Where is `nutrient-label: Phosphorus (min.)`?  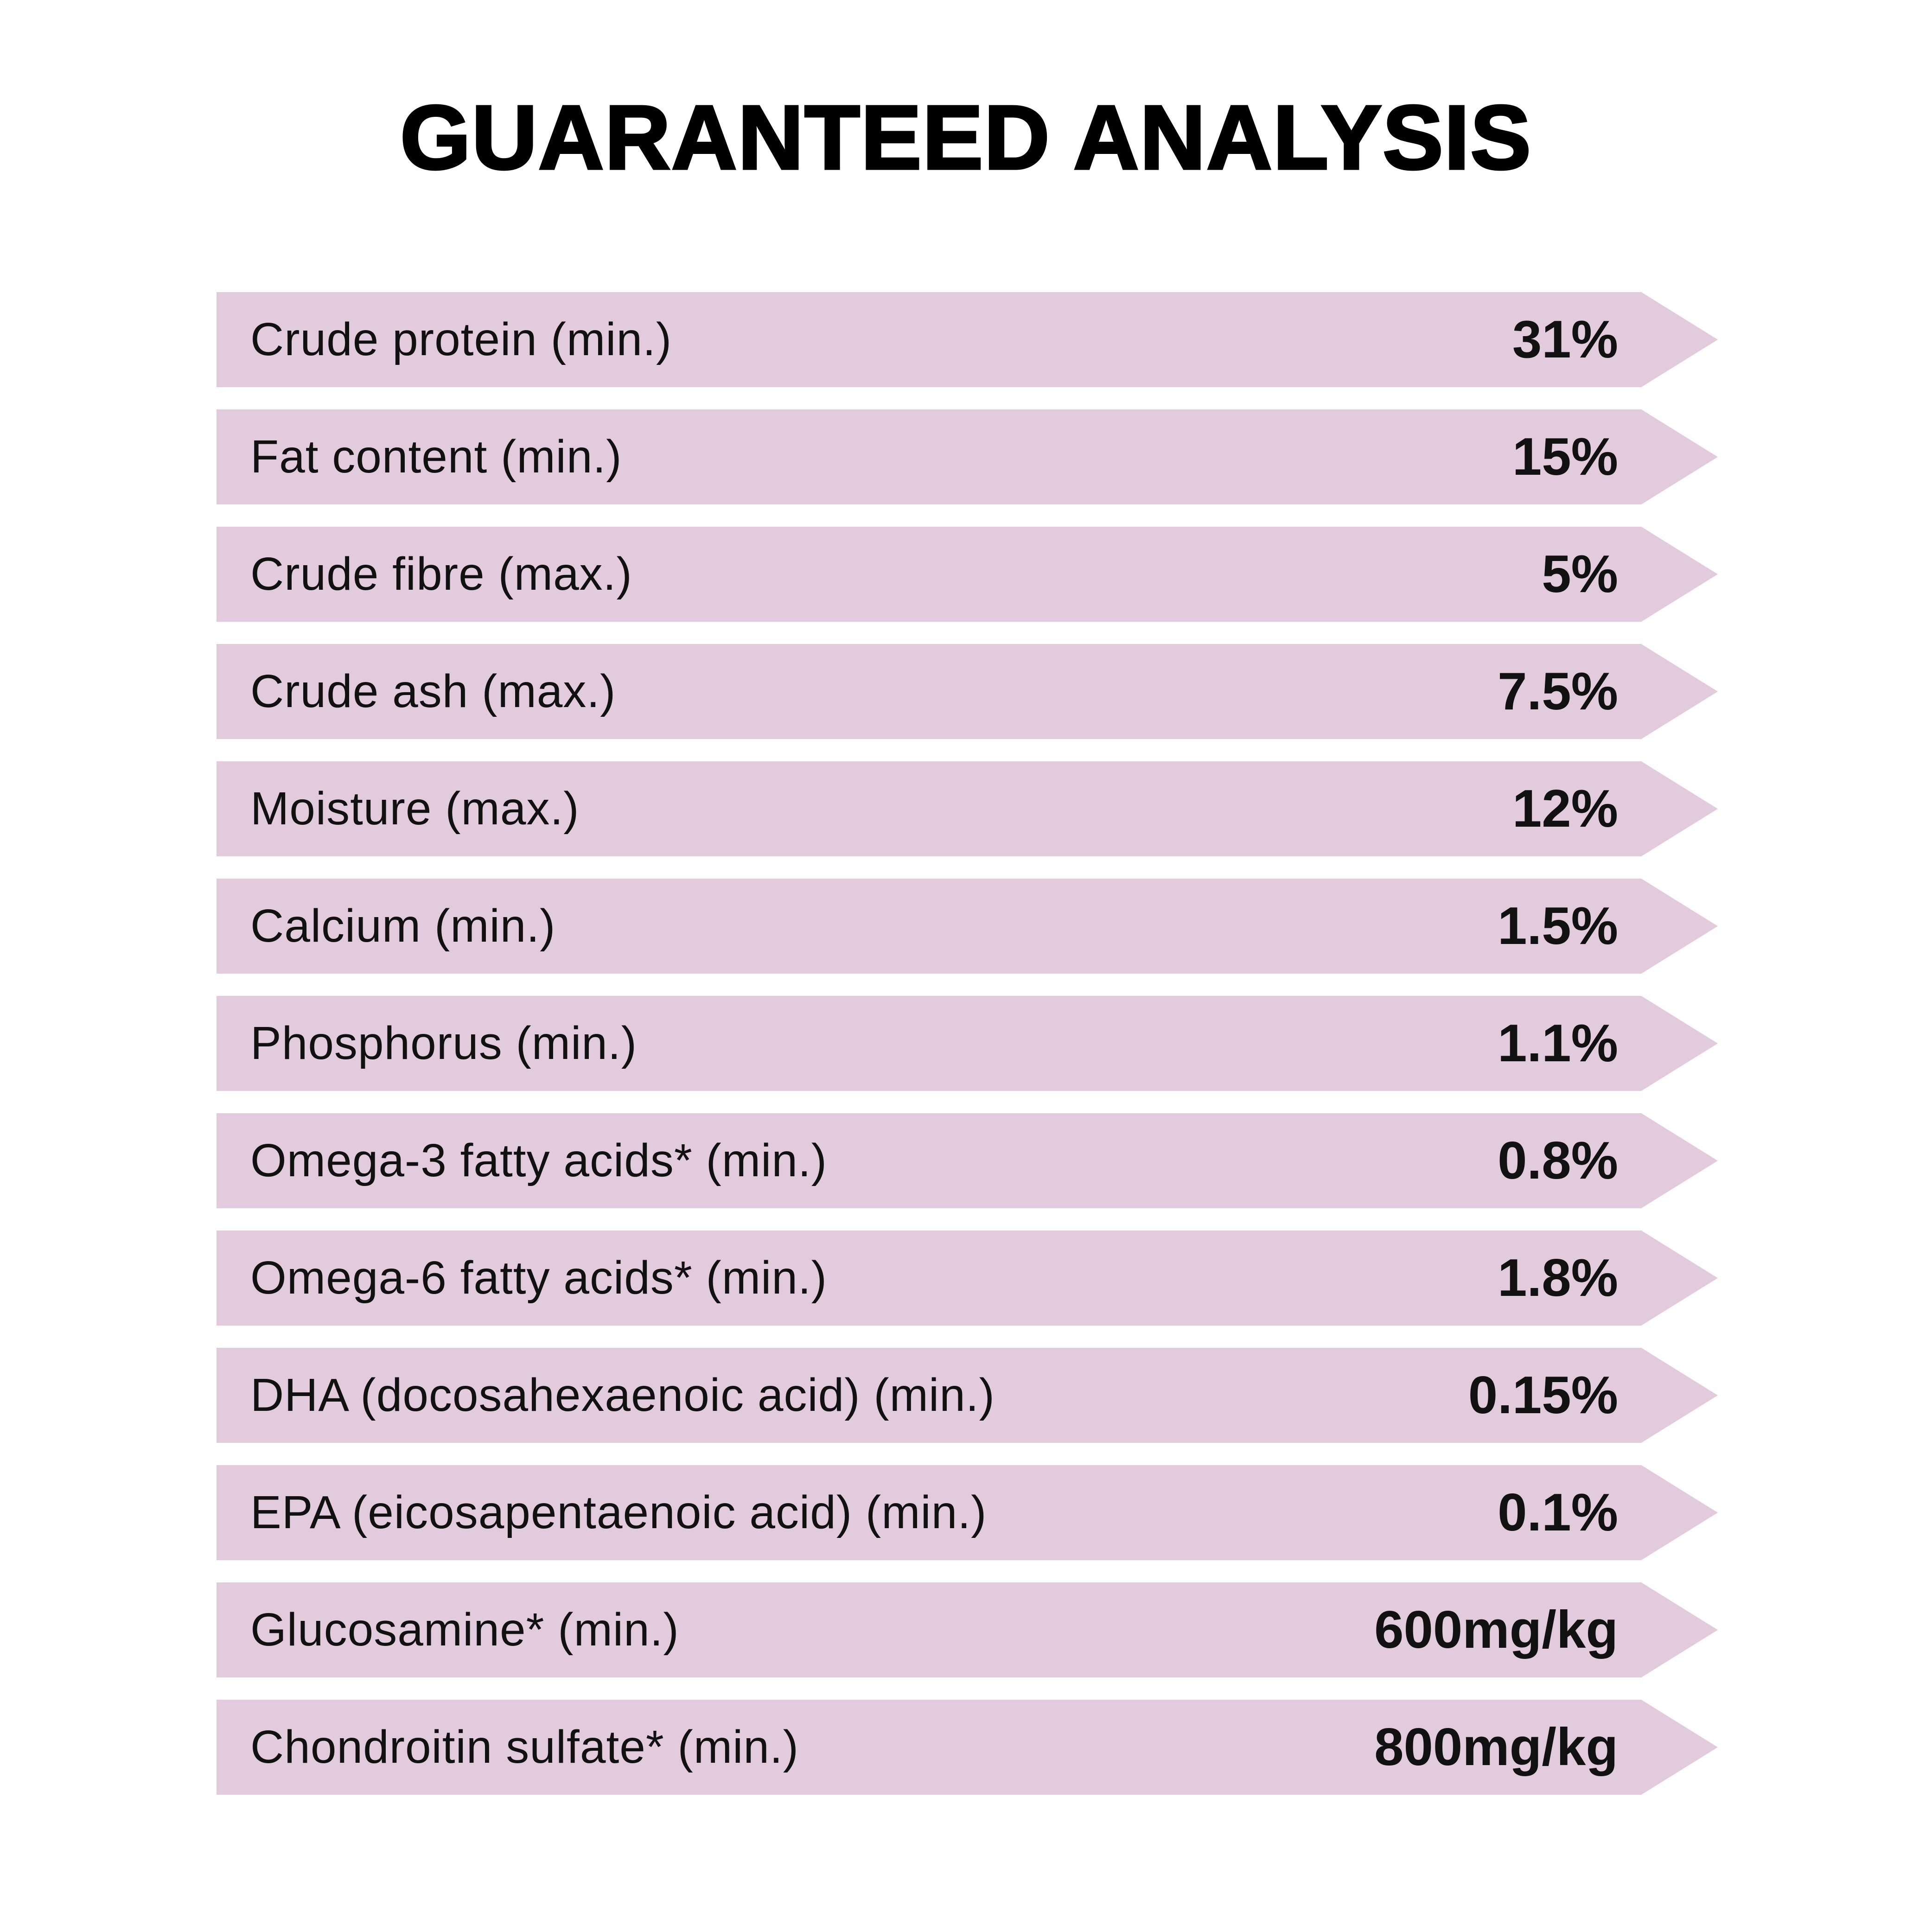 nutrient-label: Phosphorus (min.) is located at coordinates (443, 1043).